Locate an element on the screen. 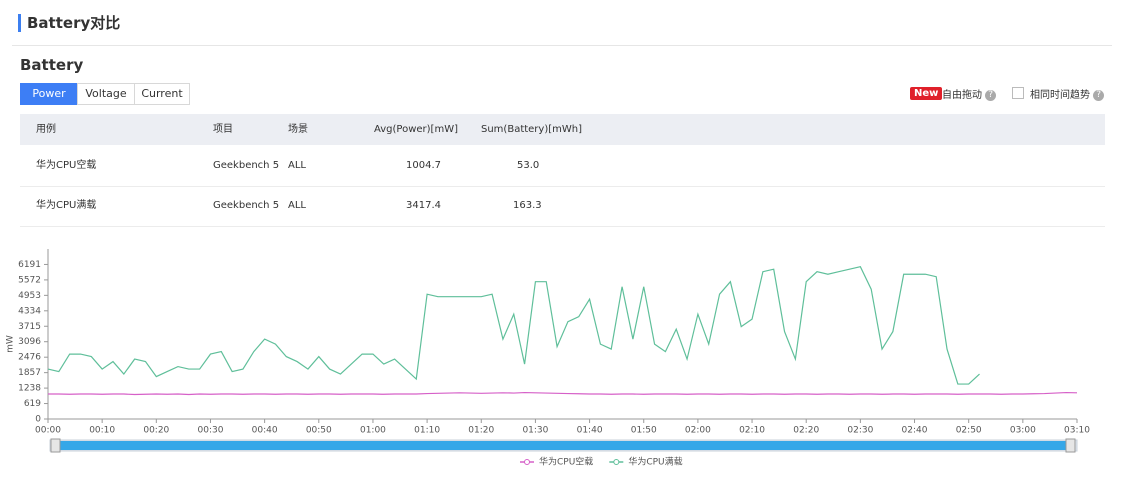 The image size is (1125, 483). x-tick-label: 00:50 is located at coordinates (319, 431).